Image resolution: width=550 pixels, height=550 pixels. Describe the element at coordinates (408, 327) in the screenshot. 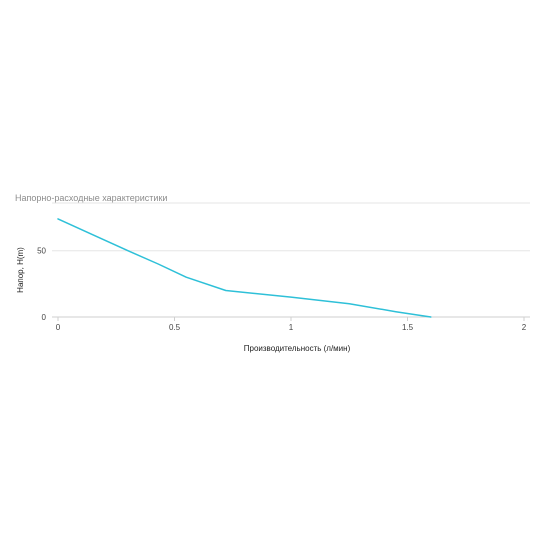

I see `x-tick-label: 1.5` at that location.